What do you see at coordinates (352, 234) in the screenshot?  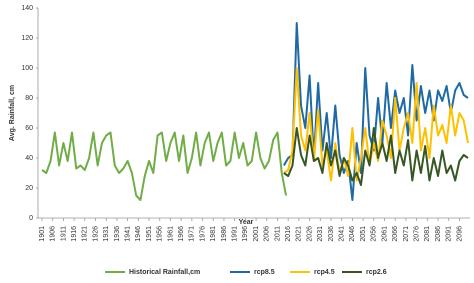 I see `x-tick-label: 2046` at bounding box center [352, 234].